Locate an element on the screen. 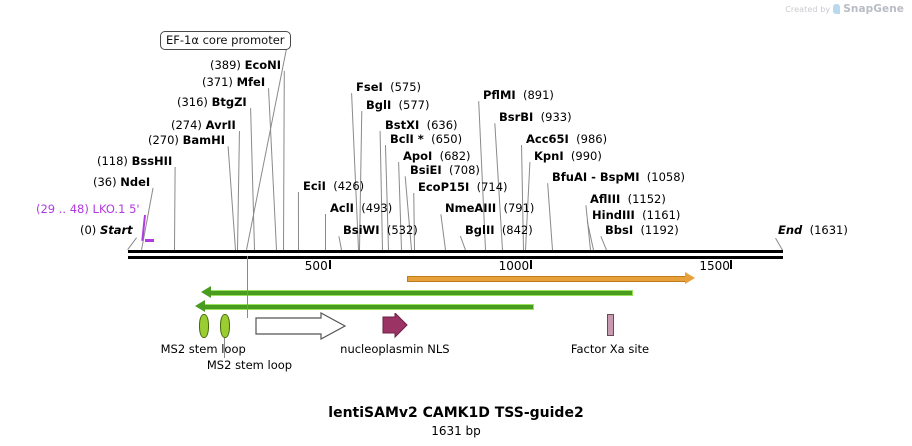 The height and width of the screenshot is (446, 912). enzyme-site-label: (371) MfeI is located at coordinates (234, 82).